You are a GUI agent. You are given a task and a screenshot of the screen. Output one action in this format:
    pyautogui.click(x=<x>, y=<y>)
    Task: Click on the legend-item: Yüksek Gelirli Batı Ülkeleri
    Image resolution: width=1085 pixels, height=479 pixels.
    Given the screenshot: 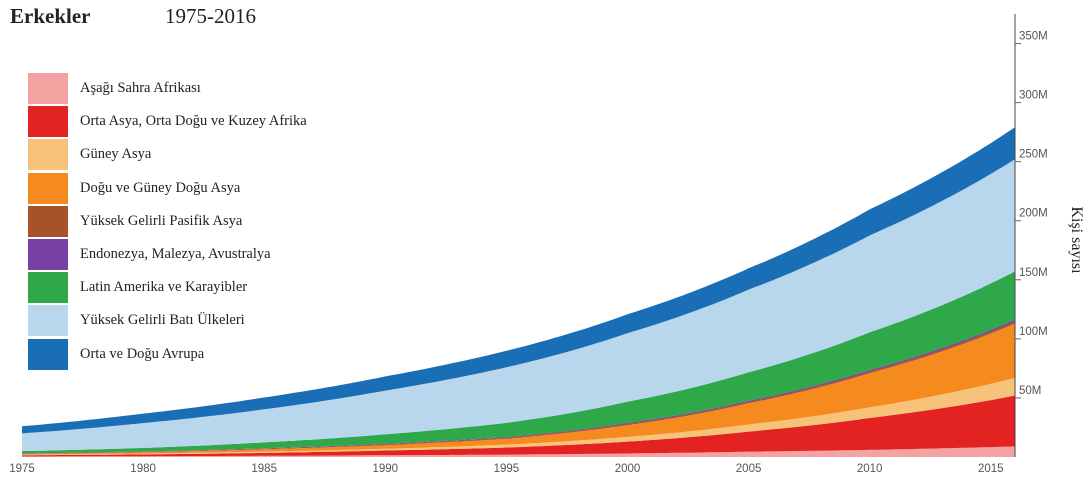 What is the action you would take?
    pyautogui.click(x=167, y=320)
    